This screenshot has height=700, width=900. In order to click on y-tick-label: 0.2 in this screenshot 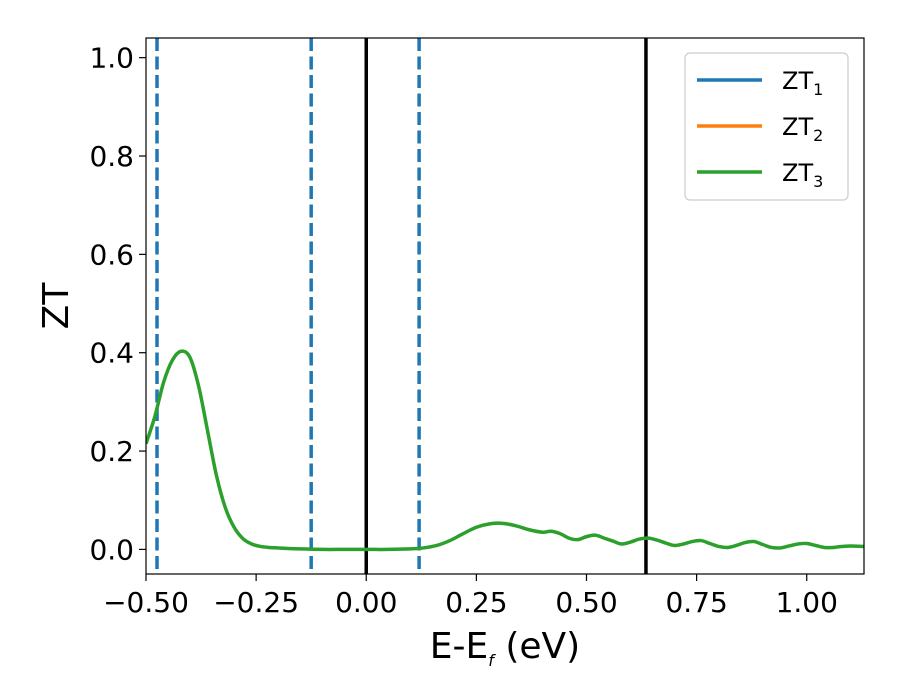, I will do `click(111, 451)`.